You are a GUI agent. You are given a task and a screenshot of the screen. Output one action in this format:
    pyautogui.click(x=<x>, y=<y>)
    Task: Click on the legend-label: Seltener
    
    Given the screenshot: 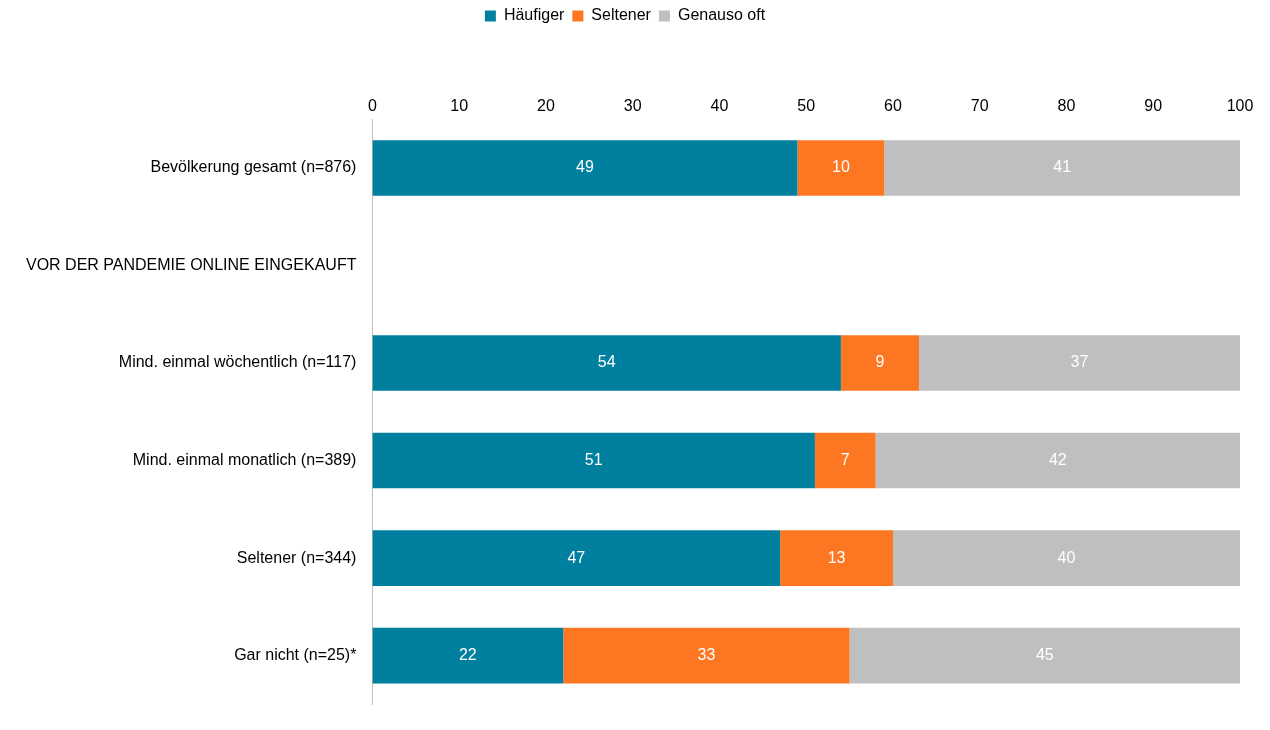 What is the action you would take?
    pyautogui.click(x=621, y=15)
    